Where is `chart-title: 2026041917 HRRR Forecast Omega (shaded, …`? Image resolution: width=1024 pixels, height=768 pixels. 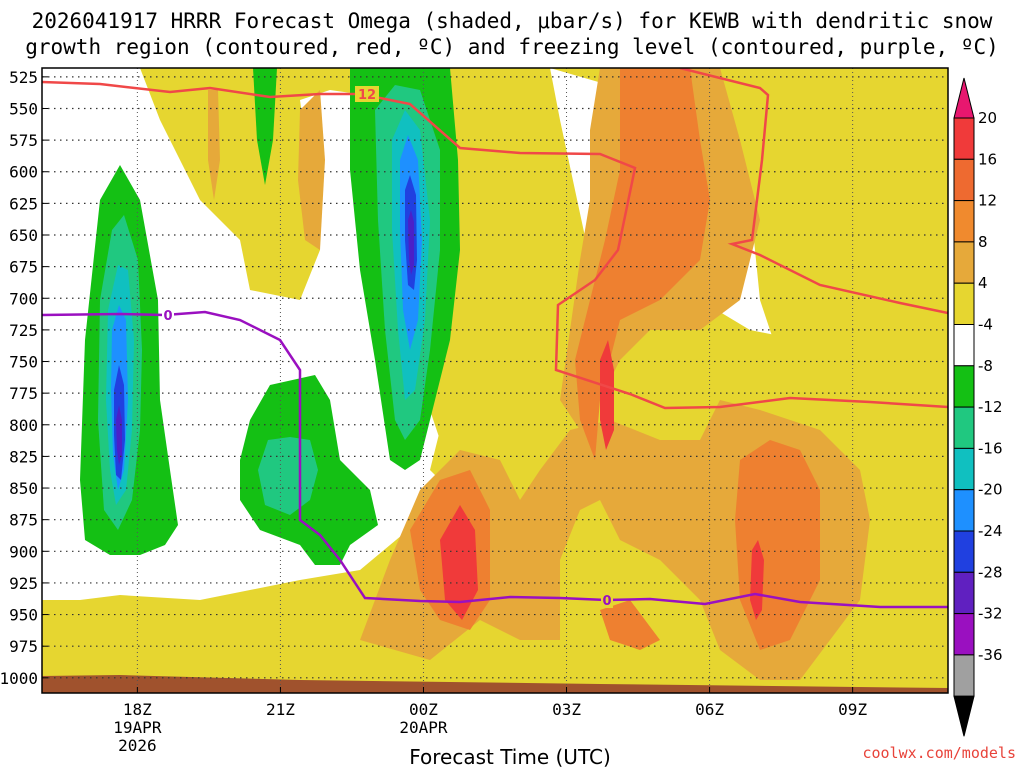
chart-title: 2026041917 HRRR Forecast Omega (shaded, … is located at coordinates (512, 34).